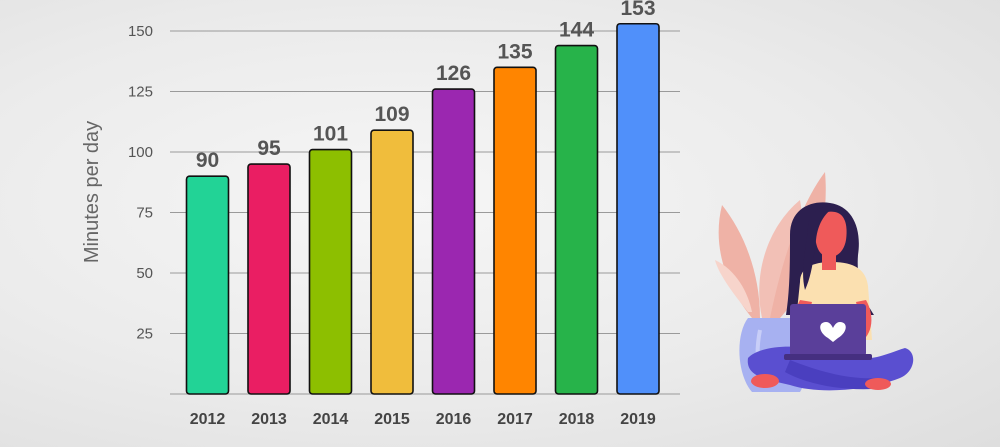  What do you see at coordinates (638, 208) in the screenshot?
I see `bar-2019` at bounding box center [638, 208].